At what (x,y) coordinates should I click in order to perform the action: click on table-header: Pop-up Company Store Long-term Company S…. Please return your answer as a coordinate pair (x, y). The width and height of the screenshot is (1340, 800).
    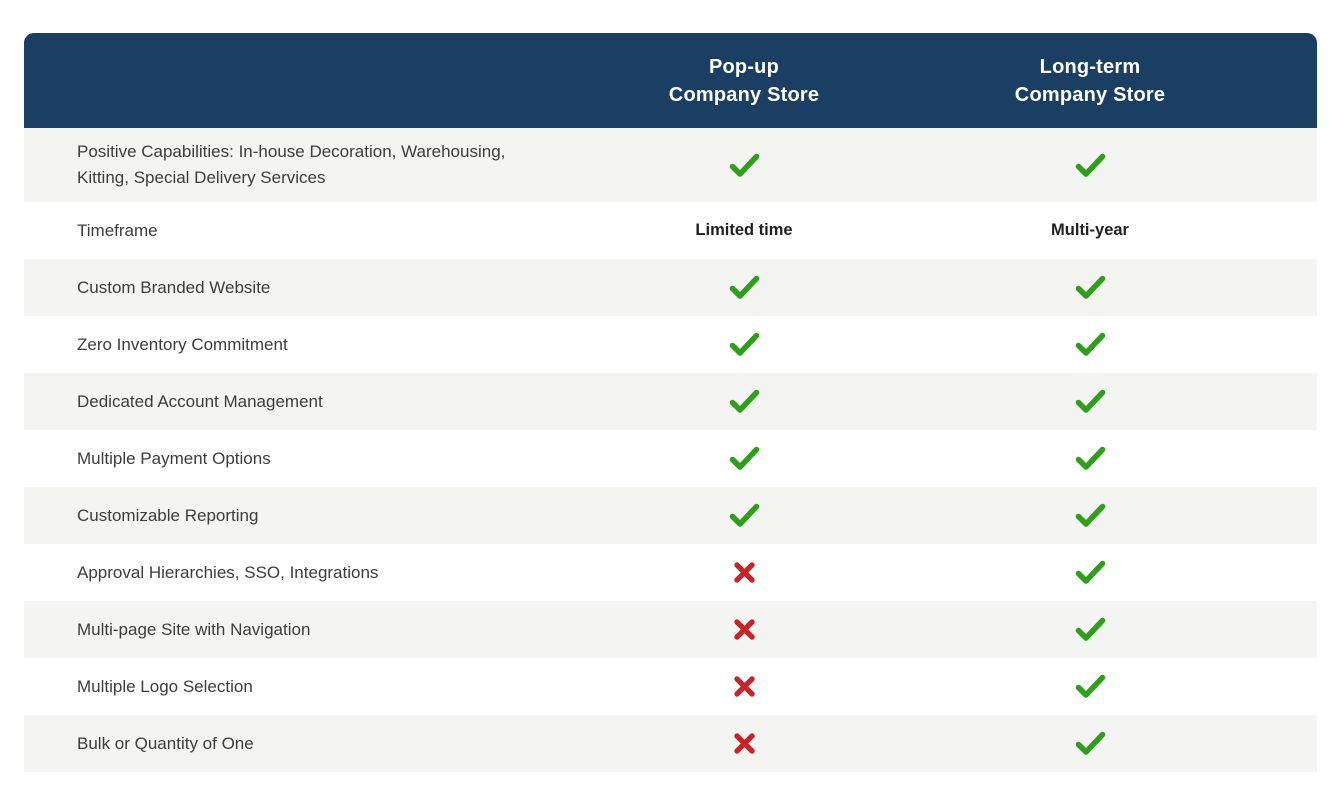
    Looking at the image, I should click on (670, 80).